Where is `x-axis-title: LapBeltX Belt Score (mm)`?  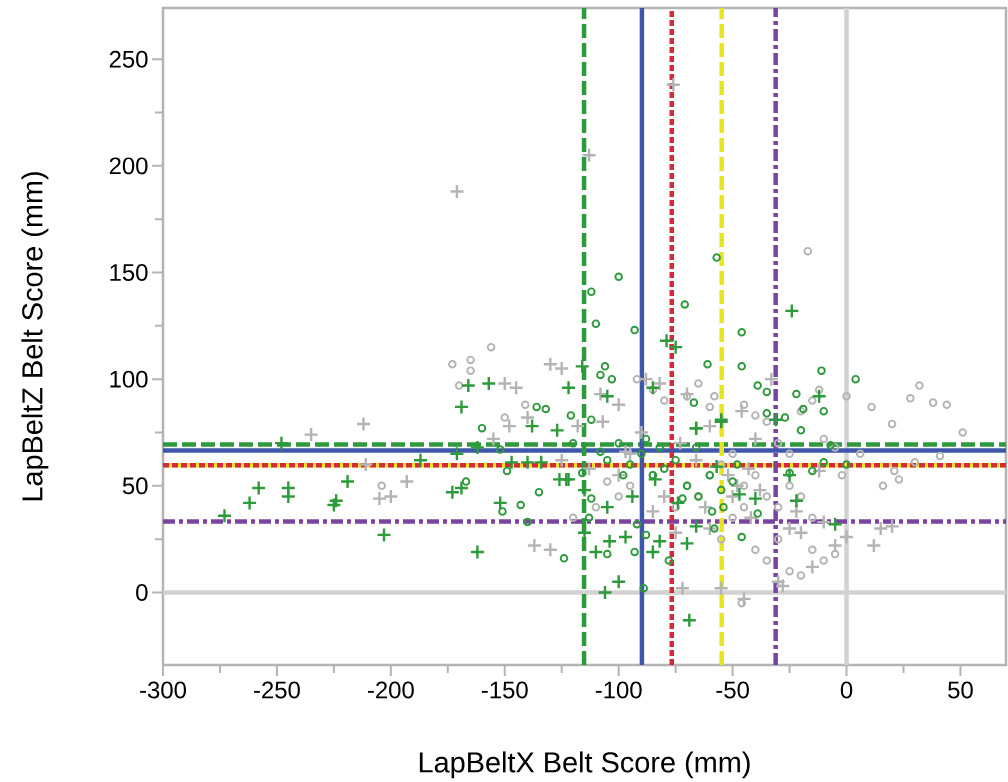 x-axis-title: LapBeltX Belt Score (mm) is located at coordinates (584, 765).